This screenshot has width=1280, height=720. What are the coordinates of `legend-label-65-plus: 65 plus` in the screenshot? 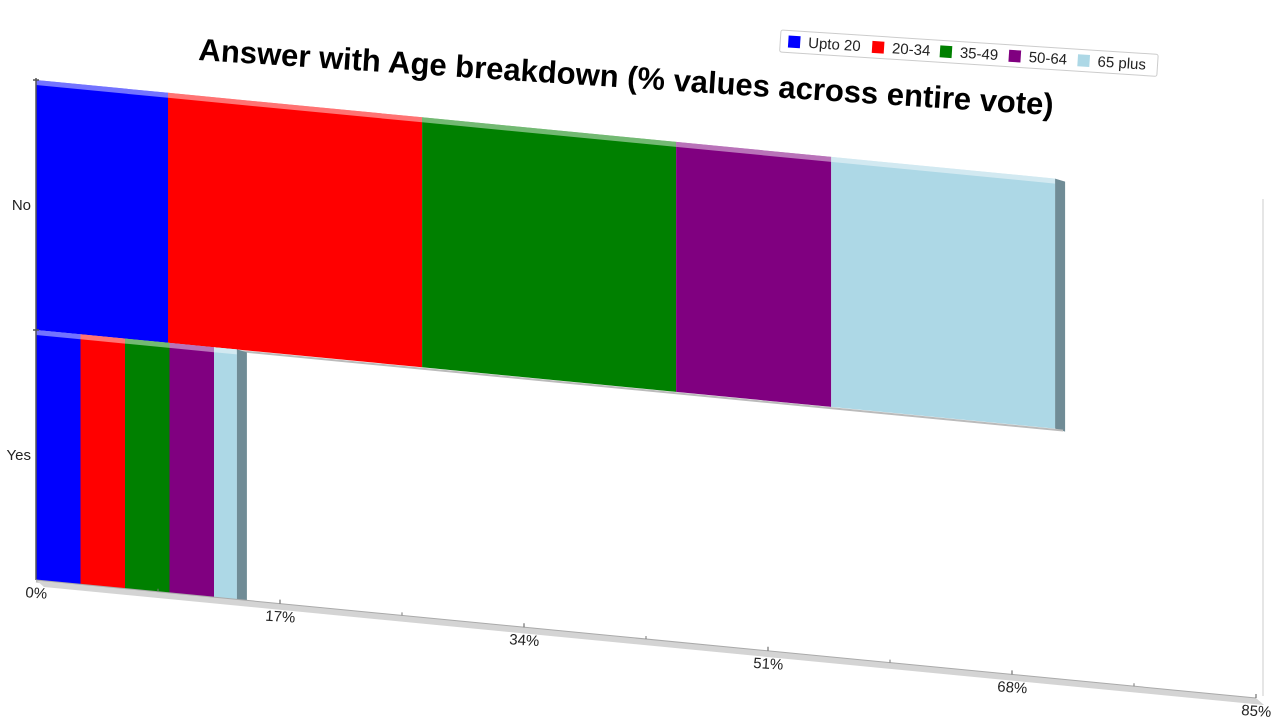 It's located at (1121, 64).